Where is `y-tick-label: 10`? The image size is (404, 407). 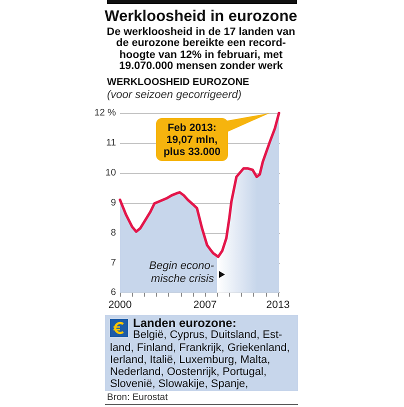
y-tick-label: 10 is located at coordinates (110, 172).